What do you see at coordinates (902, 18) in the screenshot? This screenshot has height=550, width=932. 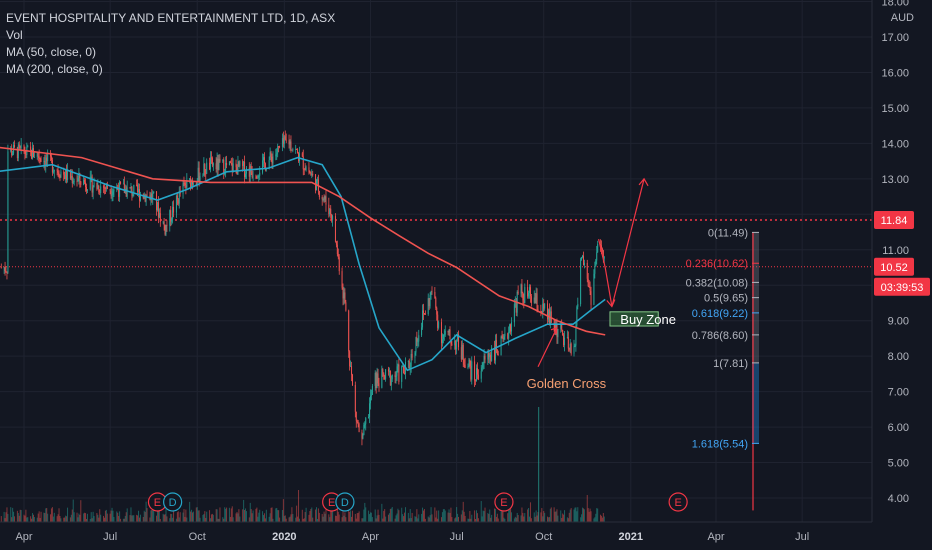 I see `currency-label: AUD` at bounding box center [902, 18].